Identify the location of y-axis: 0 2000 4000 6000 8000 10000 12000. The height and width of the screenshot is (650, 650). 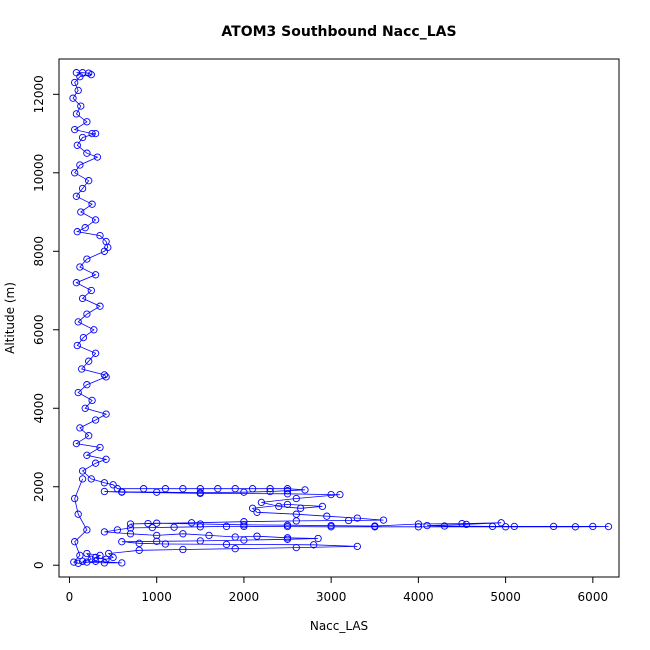
(46, 322).